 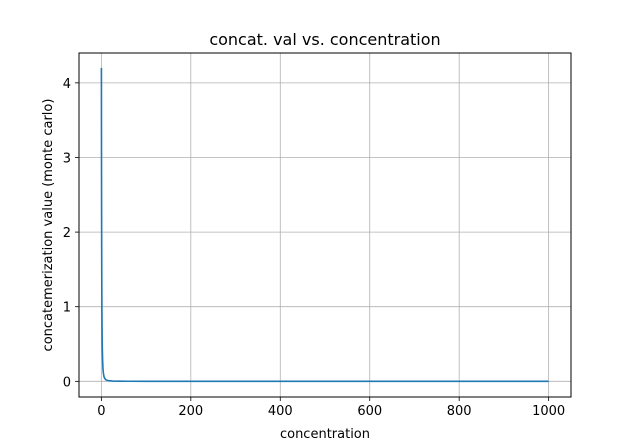 I want to click on y-tick-label: 1, so click(x=67, y=308).